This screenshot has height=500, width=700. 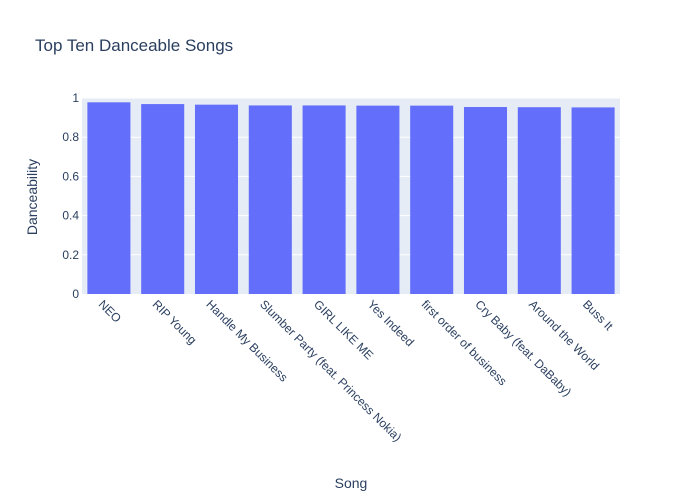 What do you see at coordinates (75, 98) in the screenshot?
I see `y-tick-label: 1` at bounding box center [75, 98].